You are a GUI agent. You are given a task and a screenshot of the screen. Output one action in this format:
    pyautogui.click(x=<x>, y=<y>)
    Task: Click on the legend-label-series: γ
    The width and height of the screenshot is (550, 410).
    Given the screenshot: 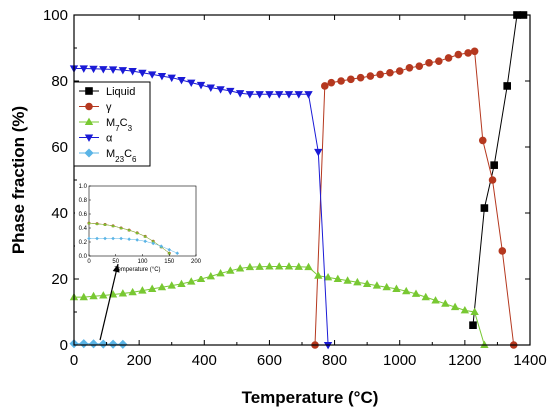 What is the action you would take?
    pyautogui.click(x=109, y=108)
    